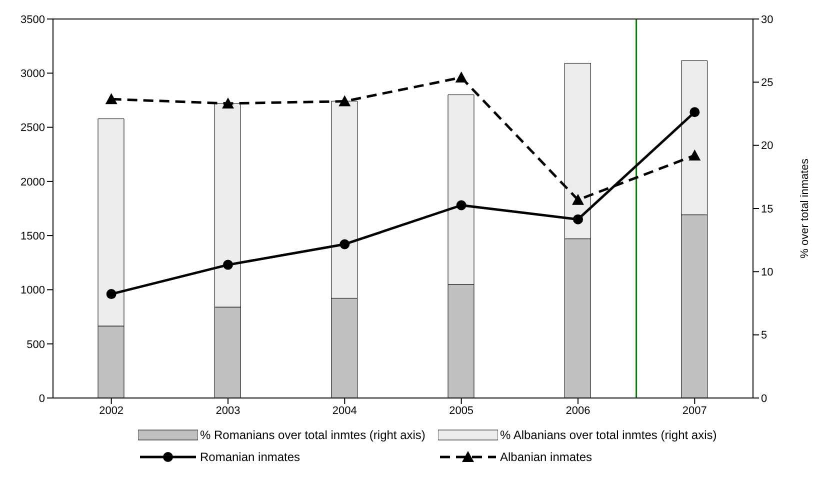 This screenshot has height=491, width=821. I want to click on x-tick-label: 2006, so click(578, 410).